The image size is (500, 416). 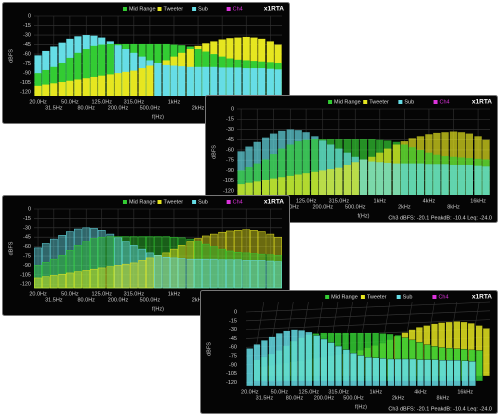 I want to click on x-tick-label: 50.0Hz, so click(x=70, y=294).